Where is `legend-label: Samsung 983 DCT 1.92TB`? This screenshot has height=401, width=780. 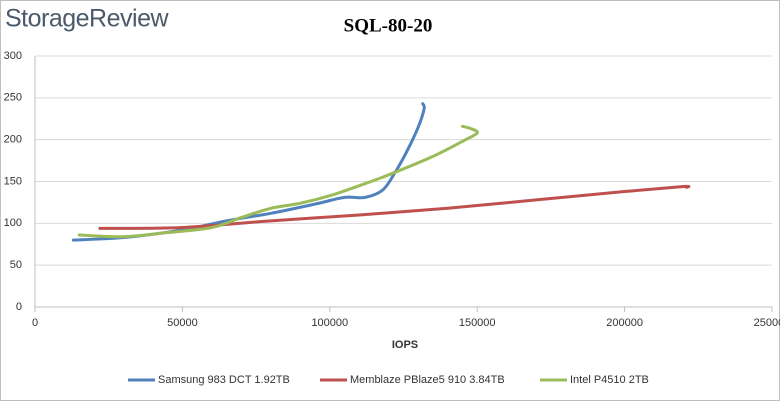
legend-label: Samsung 983 DCT 1.92TB is located at coordinates (224, 380).